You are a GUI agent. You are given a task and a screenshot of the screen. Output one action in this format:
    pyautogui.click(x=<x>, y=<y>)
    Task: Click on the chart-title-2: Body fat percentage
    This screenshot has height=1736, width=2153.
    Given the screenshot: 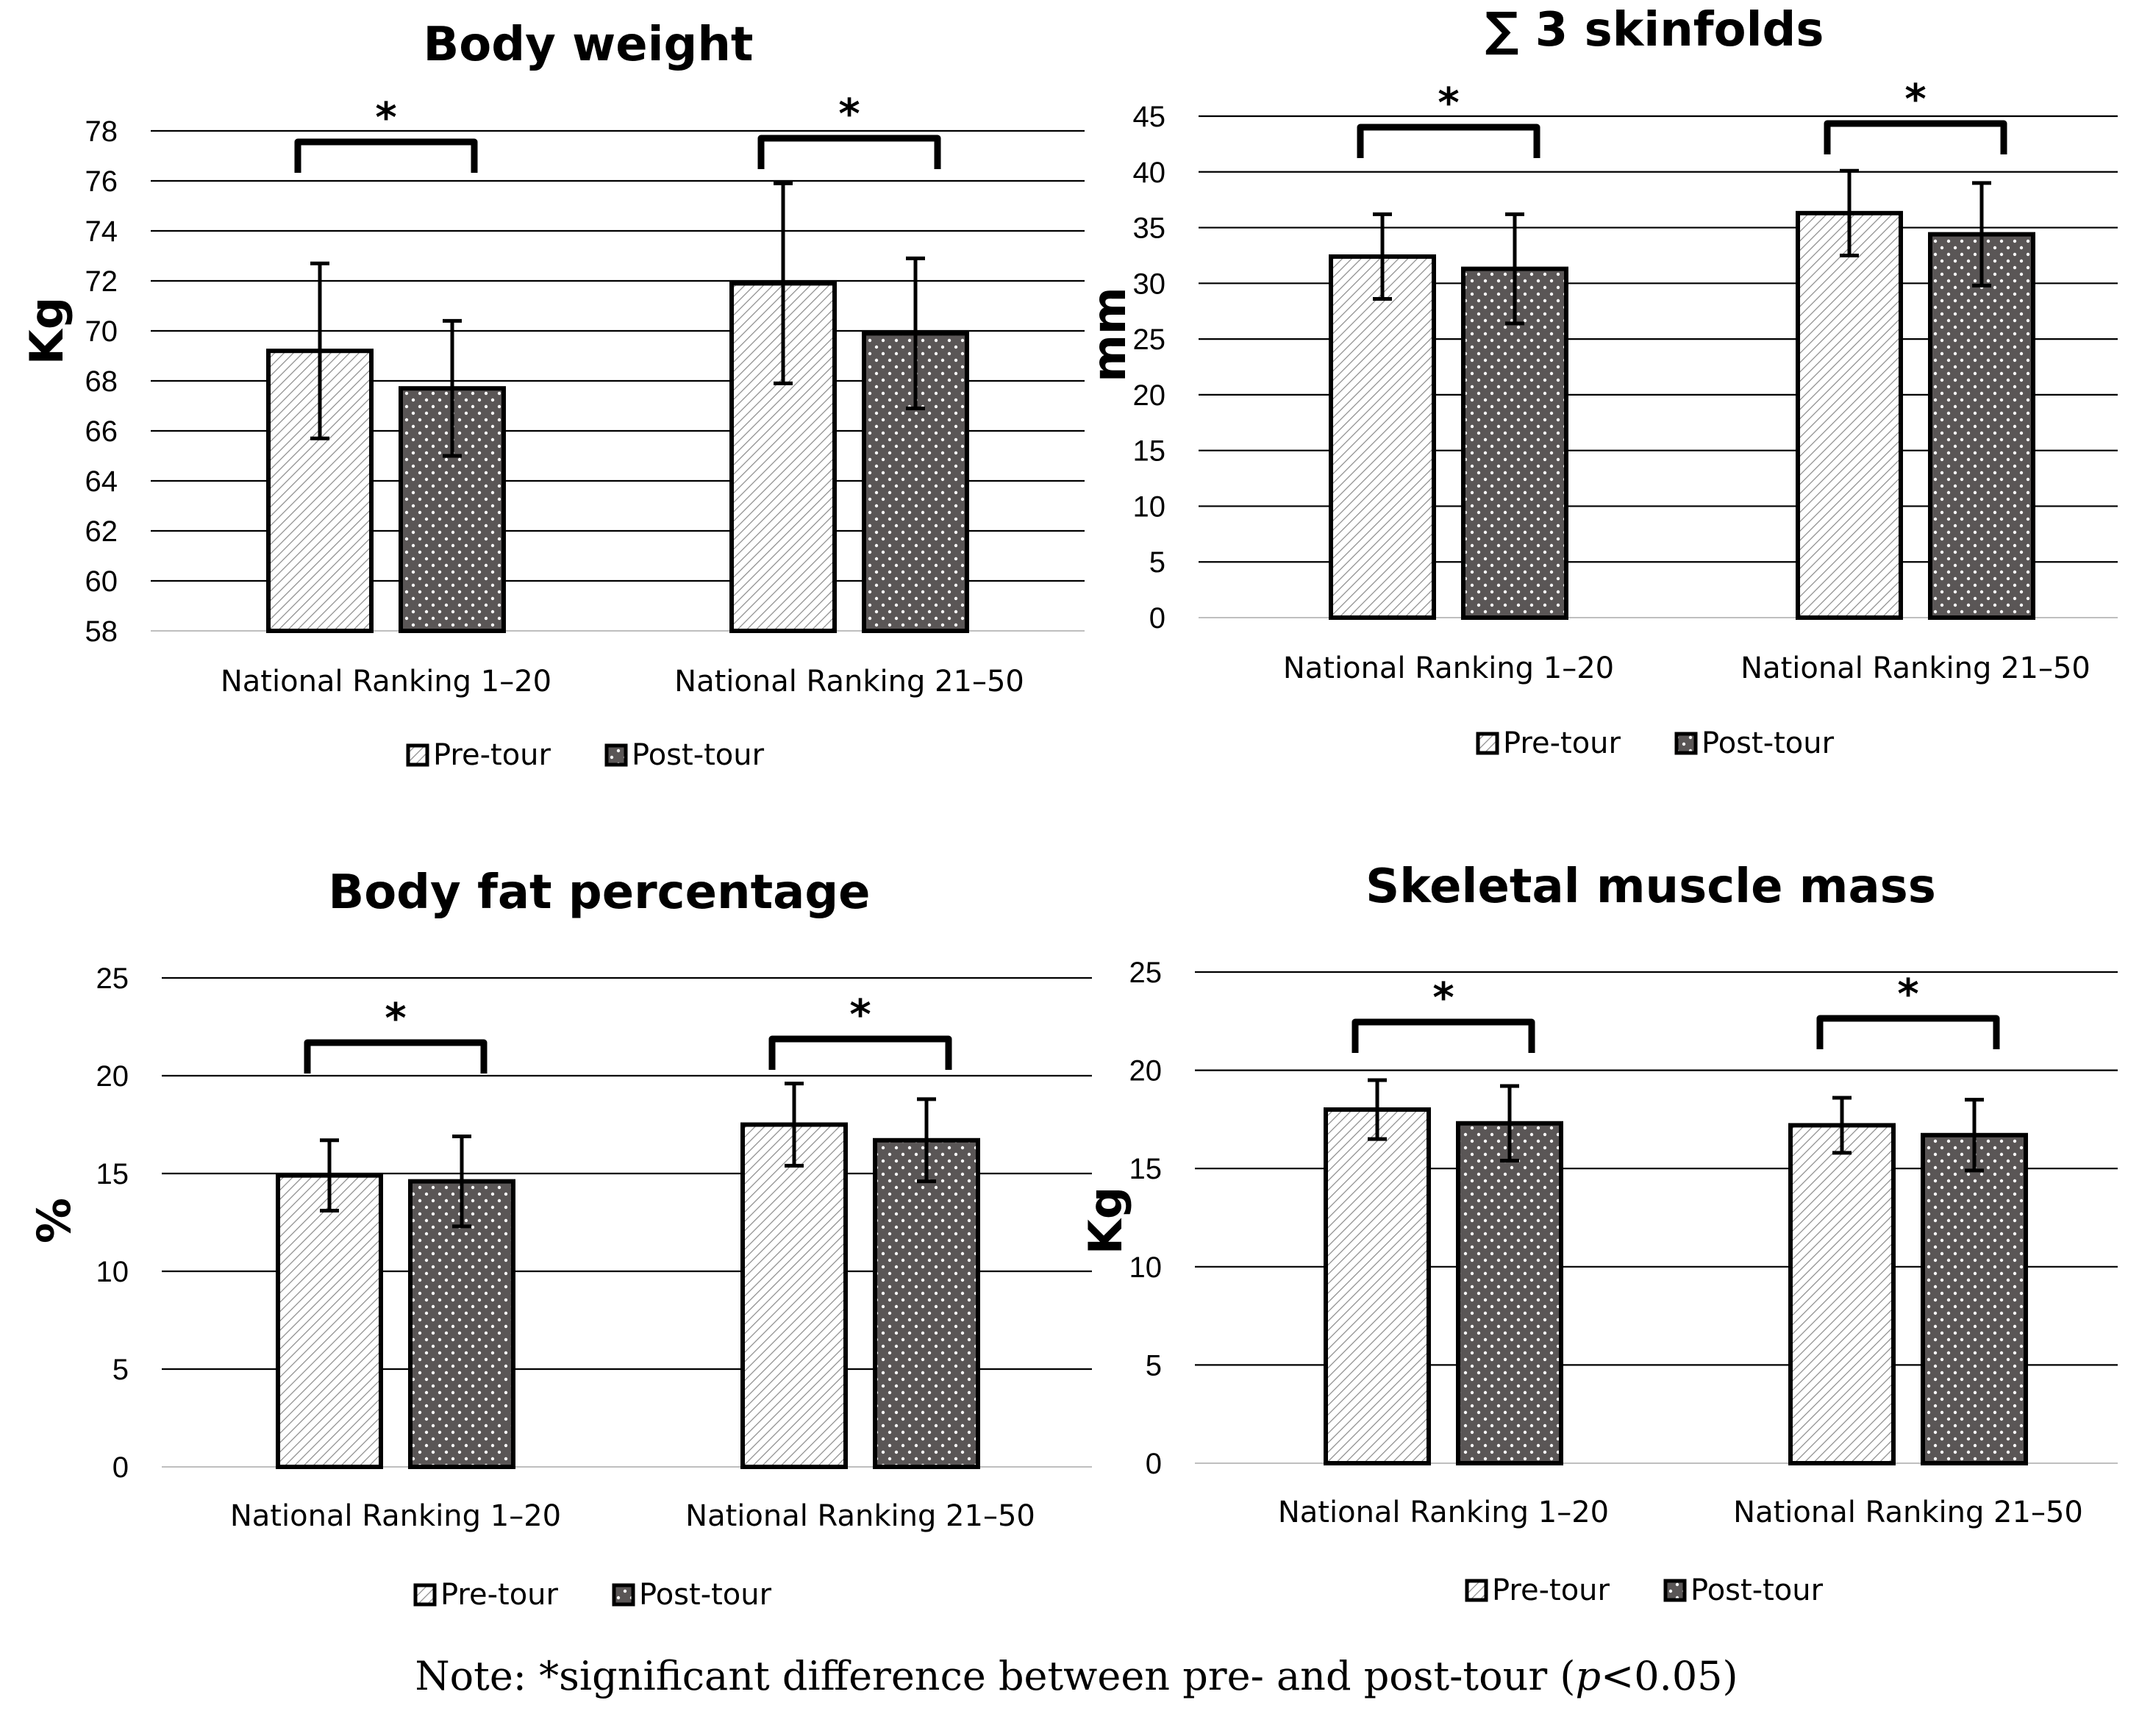 What is the action you would take?
    pyautogui.click(x=599, y=893)
    